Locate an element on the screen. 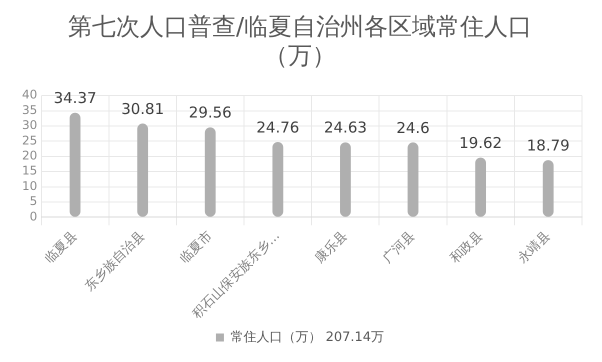  y-tick-label: 10 is located at coordinates (30, 185).